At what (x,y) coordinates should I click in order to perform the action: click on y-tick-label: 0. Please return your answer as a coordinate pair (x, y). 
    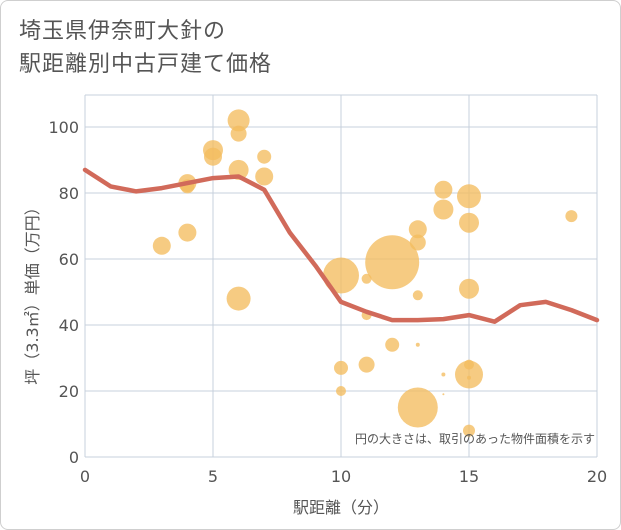
    Looking at the image, I should click on (74, 457).